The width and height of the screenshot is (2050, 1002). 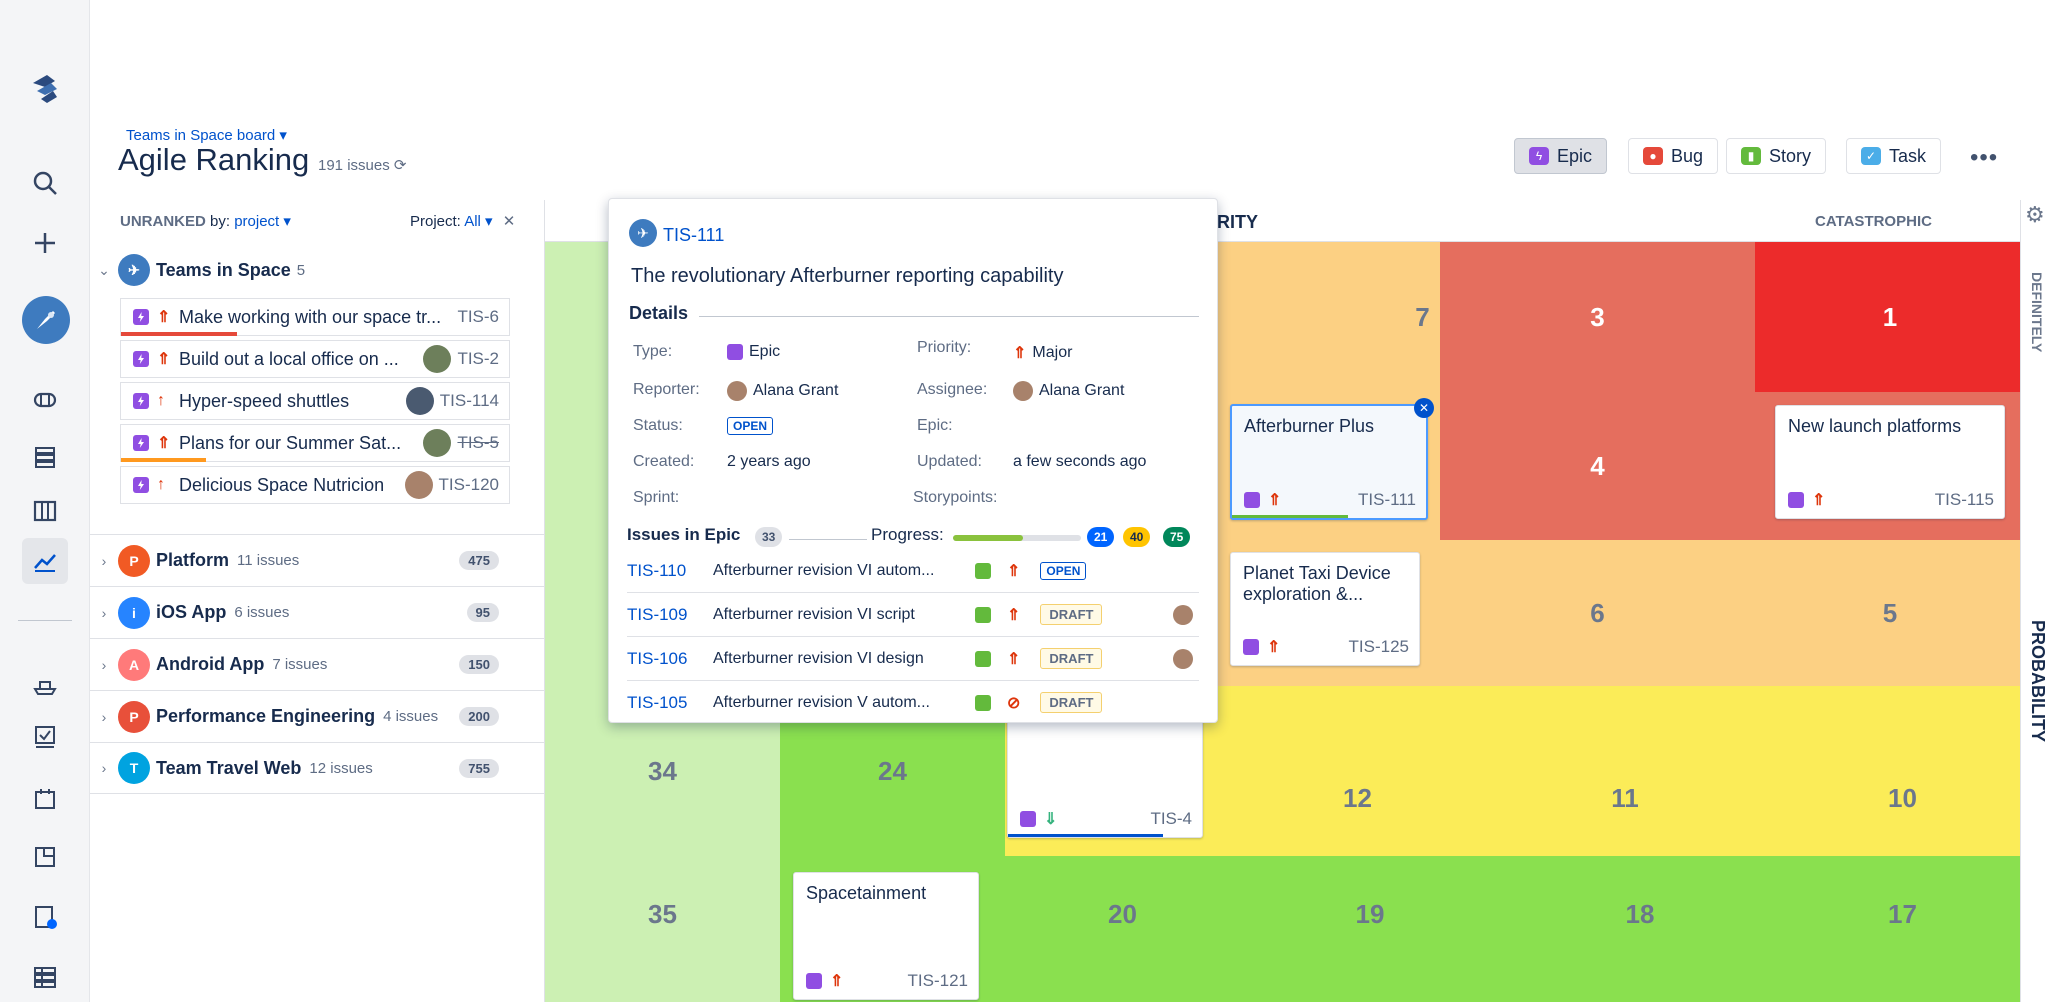 What do you see at coordinates (1332, 459) in the screenshot?
I see `issue-card: Afterburner Plus ✕ ⇑ TIS-111` at bounding box center [1332, 459].